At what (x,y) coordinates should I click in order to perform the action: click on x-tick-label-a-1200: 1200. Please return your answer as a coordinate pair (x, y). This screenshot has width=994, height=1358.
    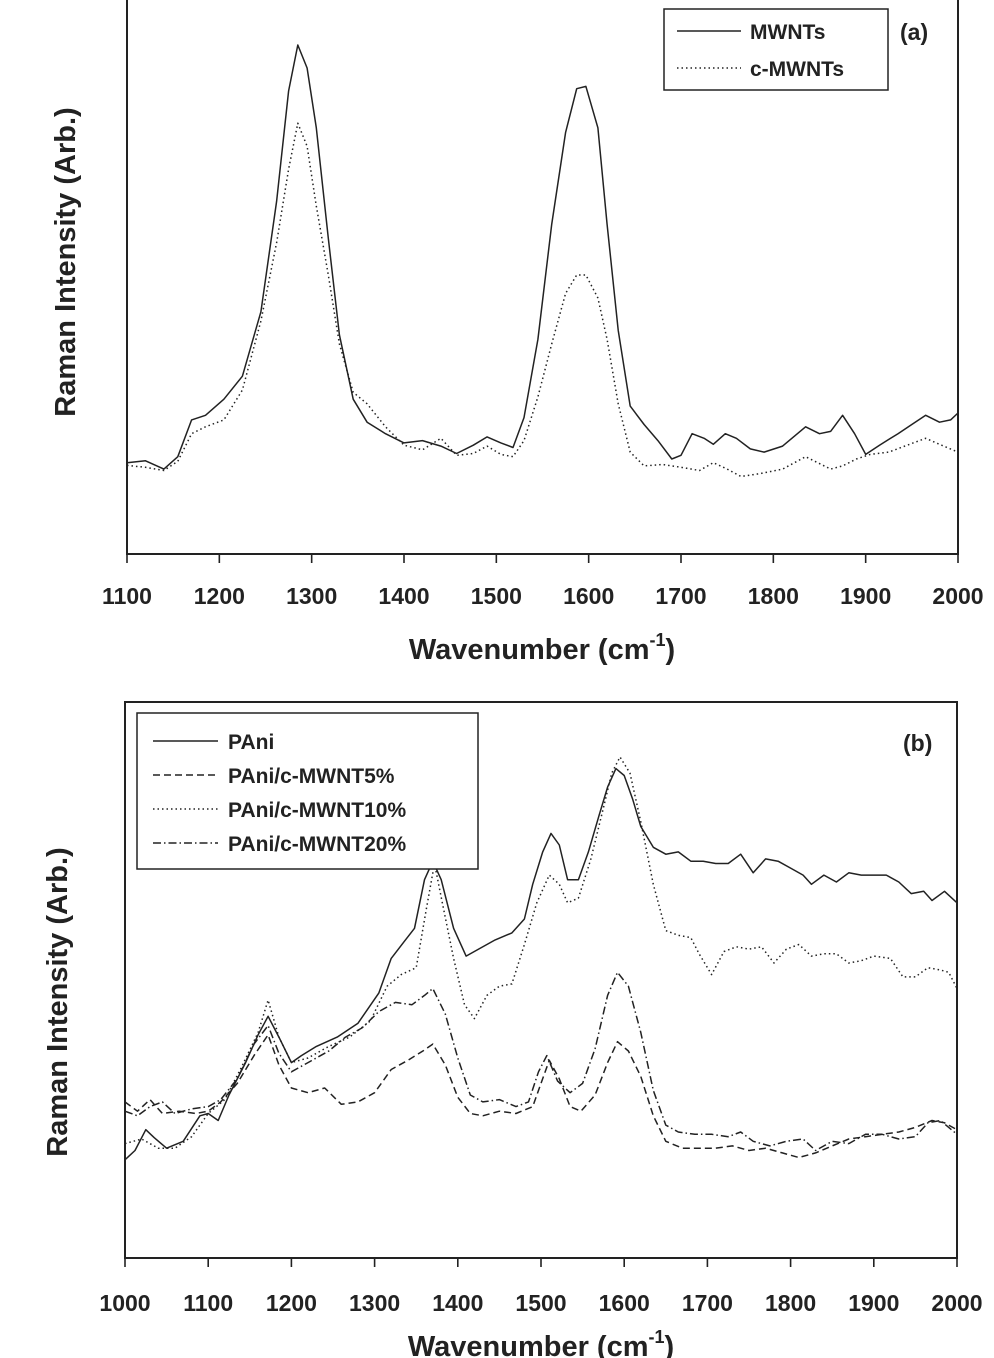
    Looking at the image, I should click on (219, 596).